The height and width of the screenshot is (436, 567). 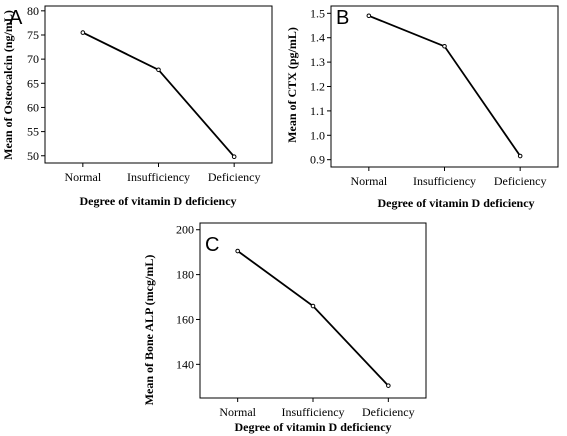 I want to click on y-axis-label: Mean of CTX (pg/mL), so click(x=292, y=85).